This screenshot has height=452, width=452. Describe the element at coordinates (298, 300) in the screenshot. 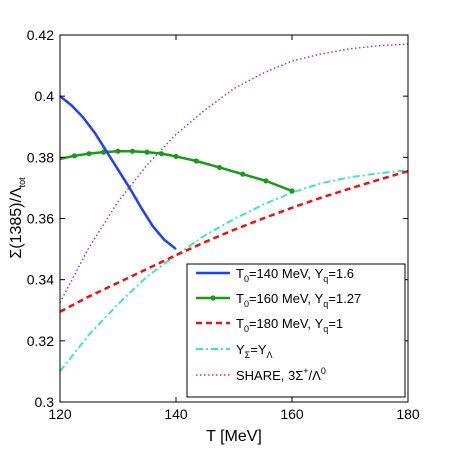

I see `legend-label-2: T0=160 MeV, Υq=1.27` at that location.